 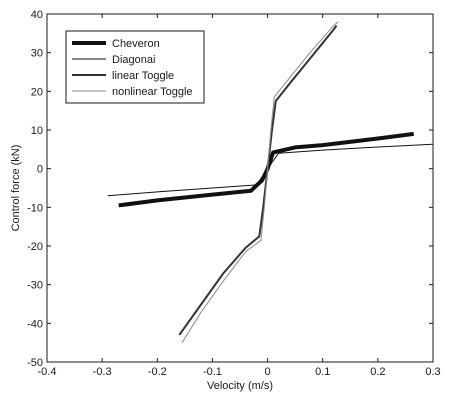 I want to click on y-tick-label: 0, so click(x=40, y=170).